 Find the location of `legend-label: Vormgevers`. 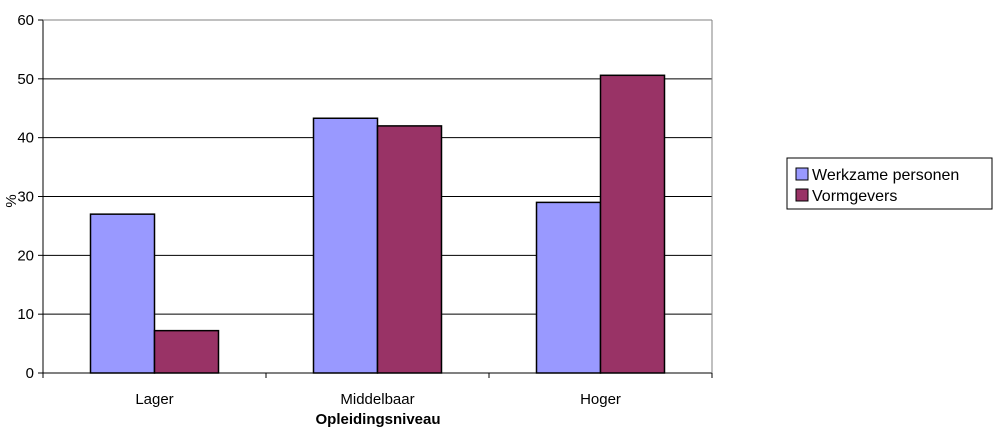

legend-label: Vormgevers is located at coordinates (854, 196).